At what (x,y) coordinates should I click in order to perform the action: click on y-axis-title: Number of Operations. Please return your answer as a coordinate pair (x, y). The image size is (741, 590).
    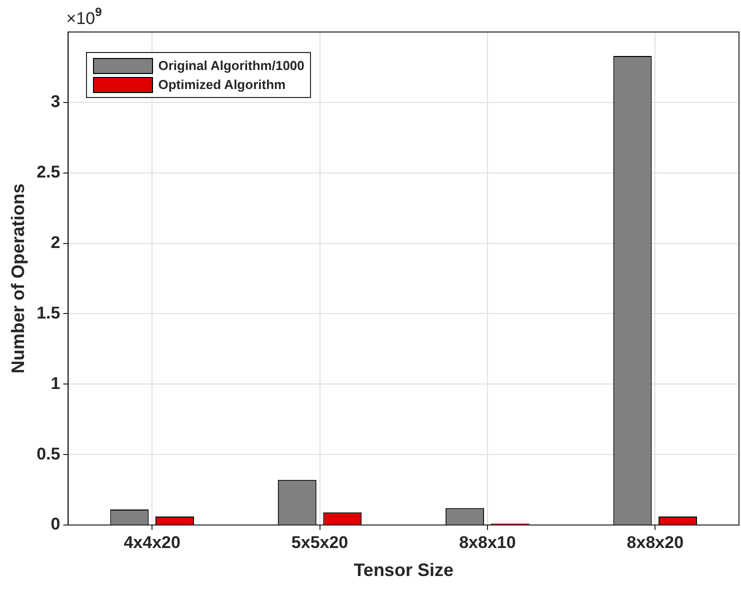
    Looking at the image, I should click on (18, 278).